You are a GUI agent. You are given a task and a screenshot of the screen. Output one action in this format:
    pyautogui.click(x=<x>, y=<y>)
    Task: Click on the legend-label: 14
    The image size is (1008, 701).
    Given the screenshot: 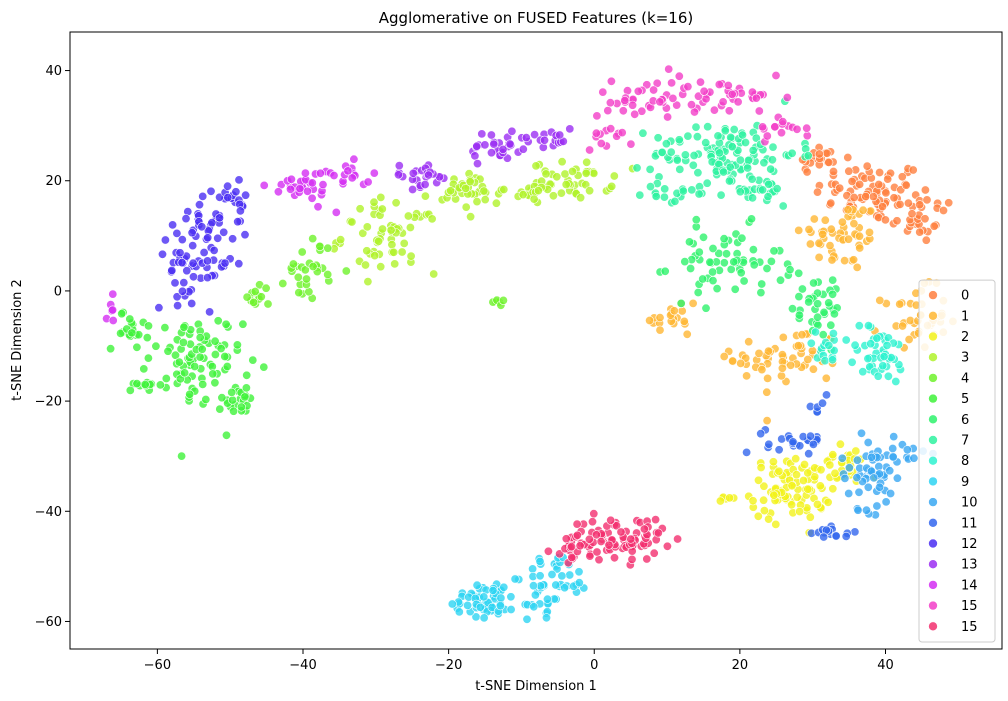 What is the action you would take?
    pyautogui.click(x=969, y=585)
    